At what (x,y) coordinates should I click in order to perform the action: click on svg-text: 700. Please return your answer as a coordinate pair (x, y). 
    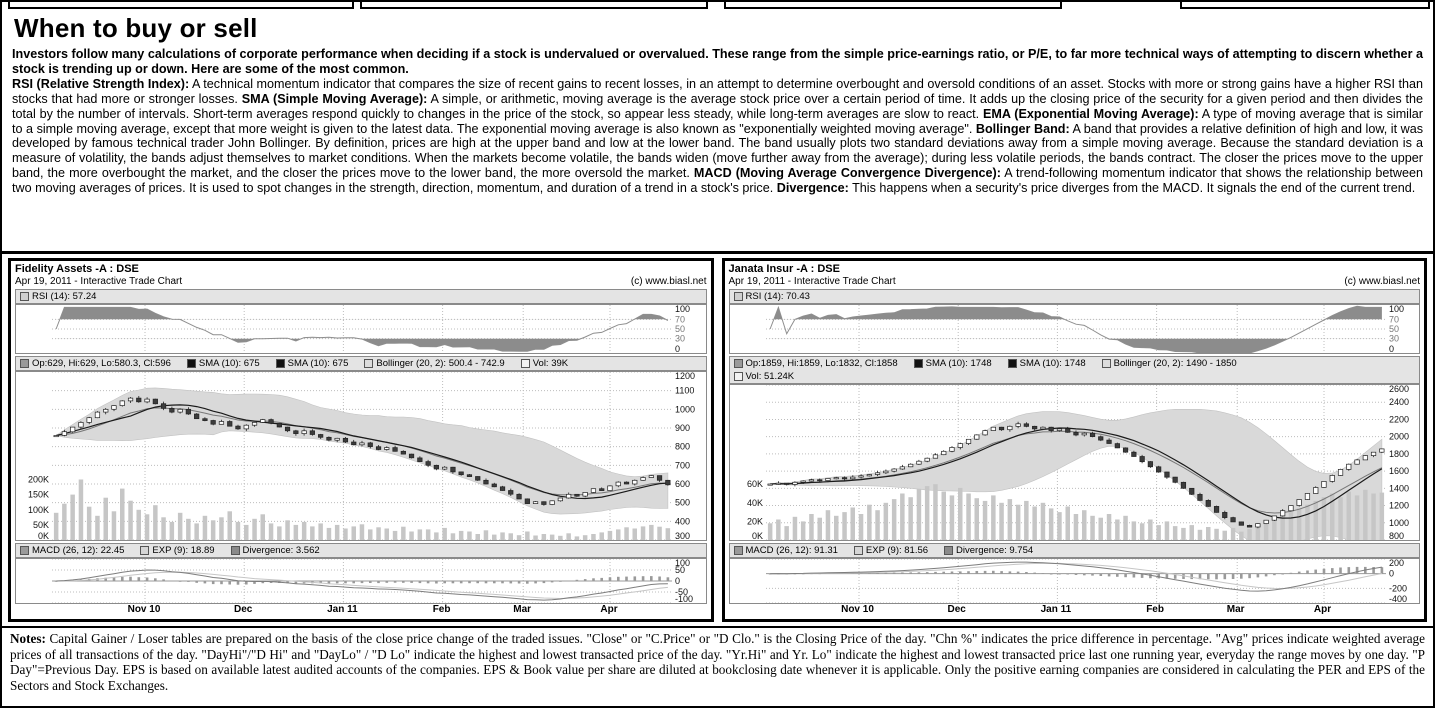
    Looking at the image, I should click on (682, 465).